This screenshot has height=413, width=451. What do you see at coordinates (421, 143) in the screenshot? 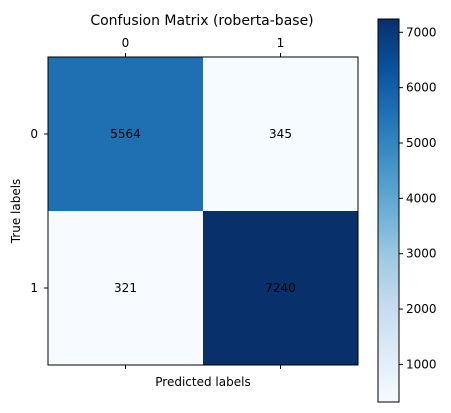
I see `colorbar-tick-label: 5000` at bounding box center [421, 143].